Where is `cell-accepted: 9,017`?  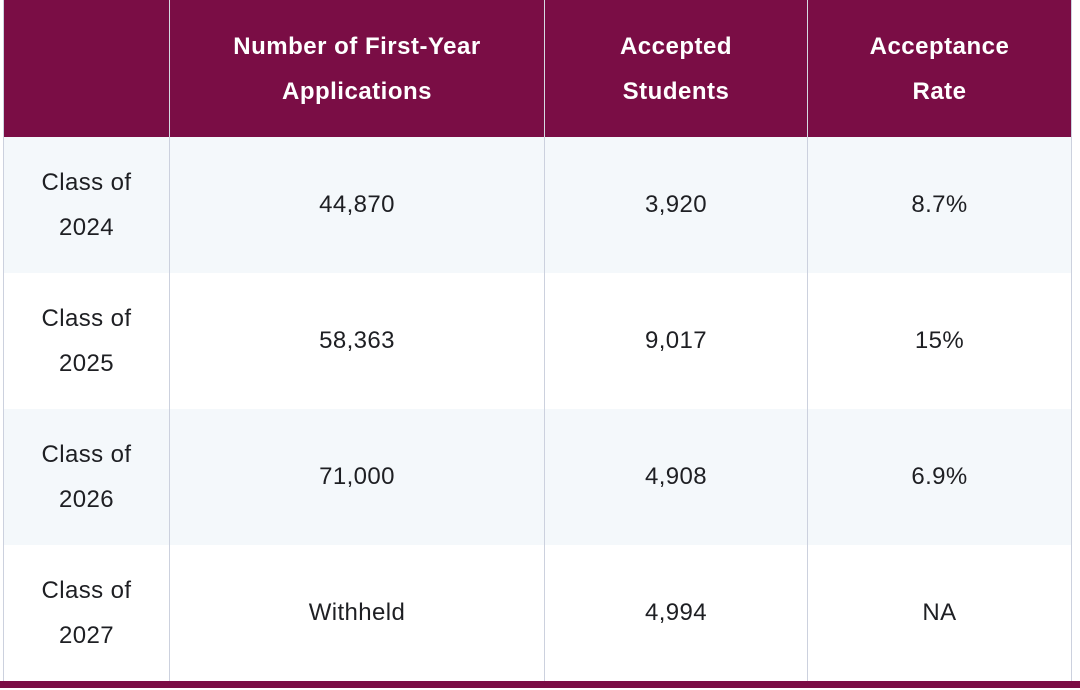
cell-accepted: 9,017 is located at coordinates (676, 341).